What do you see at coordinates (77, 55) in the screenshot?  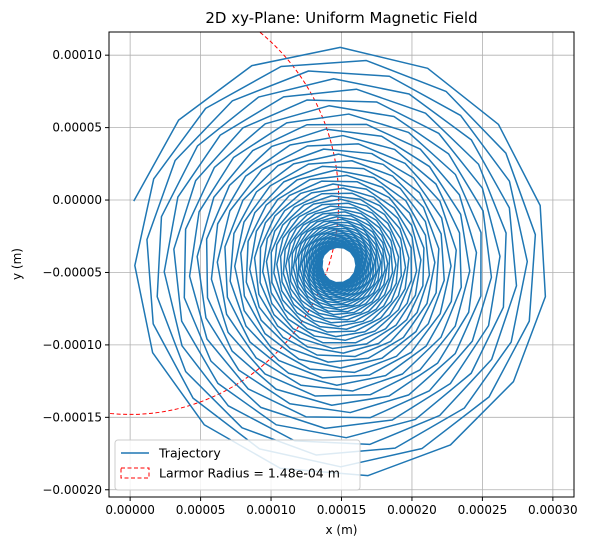 I see `y-tick-label: 0.00010` at bounding box center [77, 55].